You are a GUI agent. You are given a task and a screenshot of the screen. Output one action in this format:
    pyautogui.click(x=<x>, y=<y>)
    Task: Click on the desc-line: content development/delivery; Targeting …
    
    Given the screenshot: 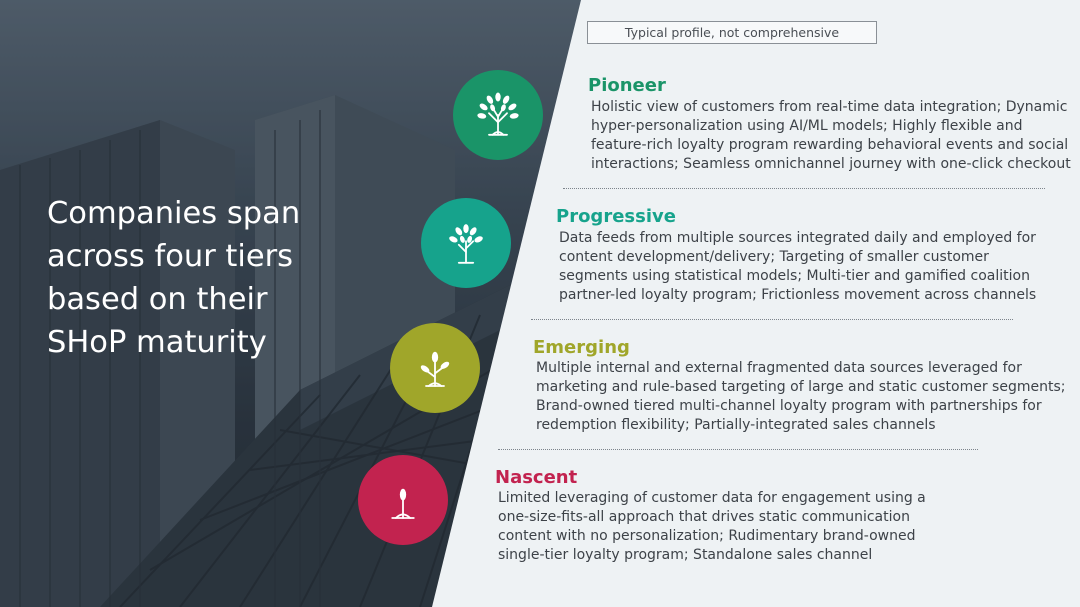 What is the action you would take?
    pyautogui.click(x=774, y=257)
    